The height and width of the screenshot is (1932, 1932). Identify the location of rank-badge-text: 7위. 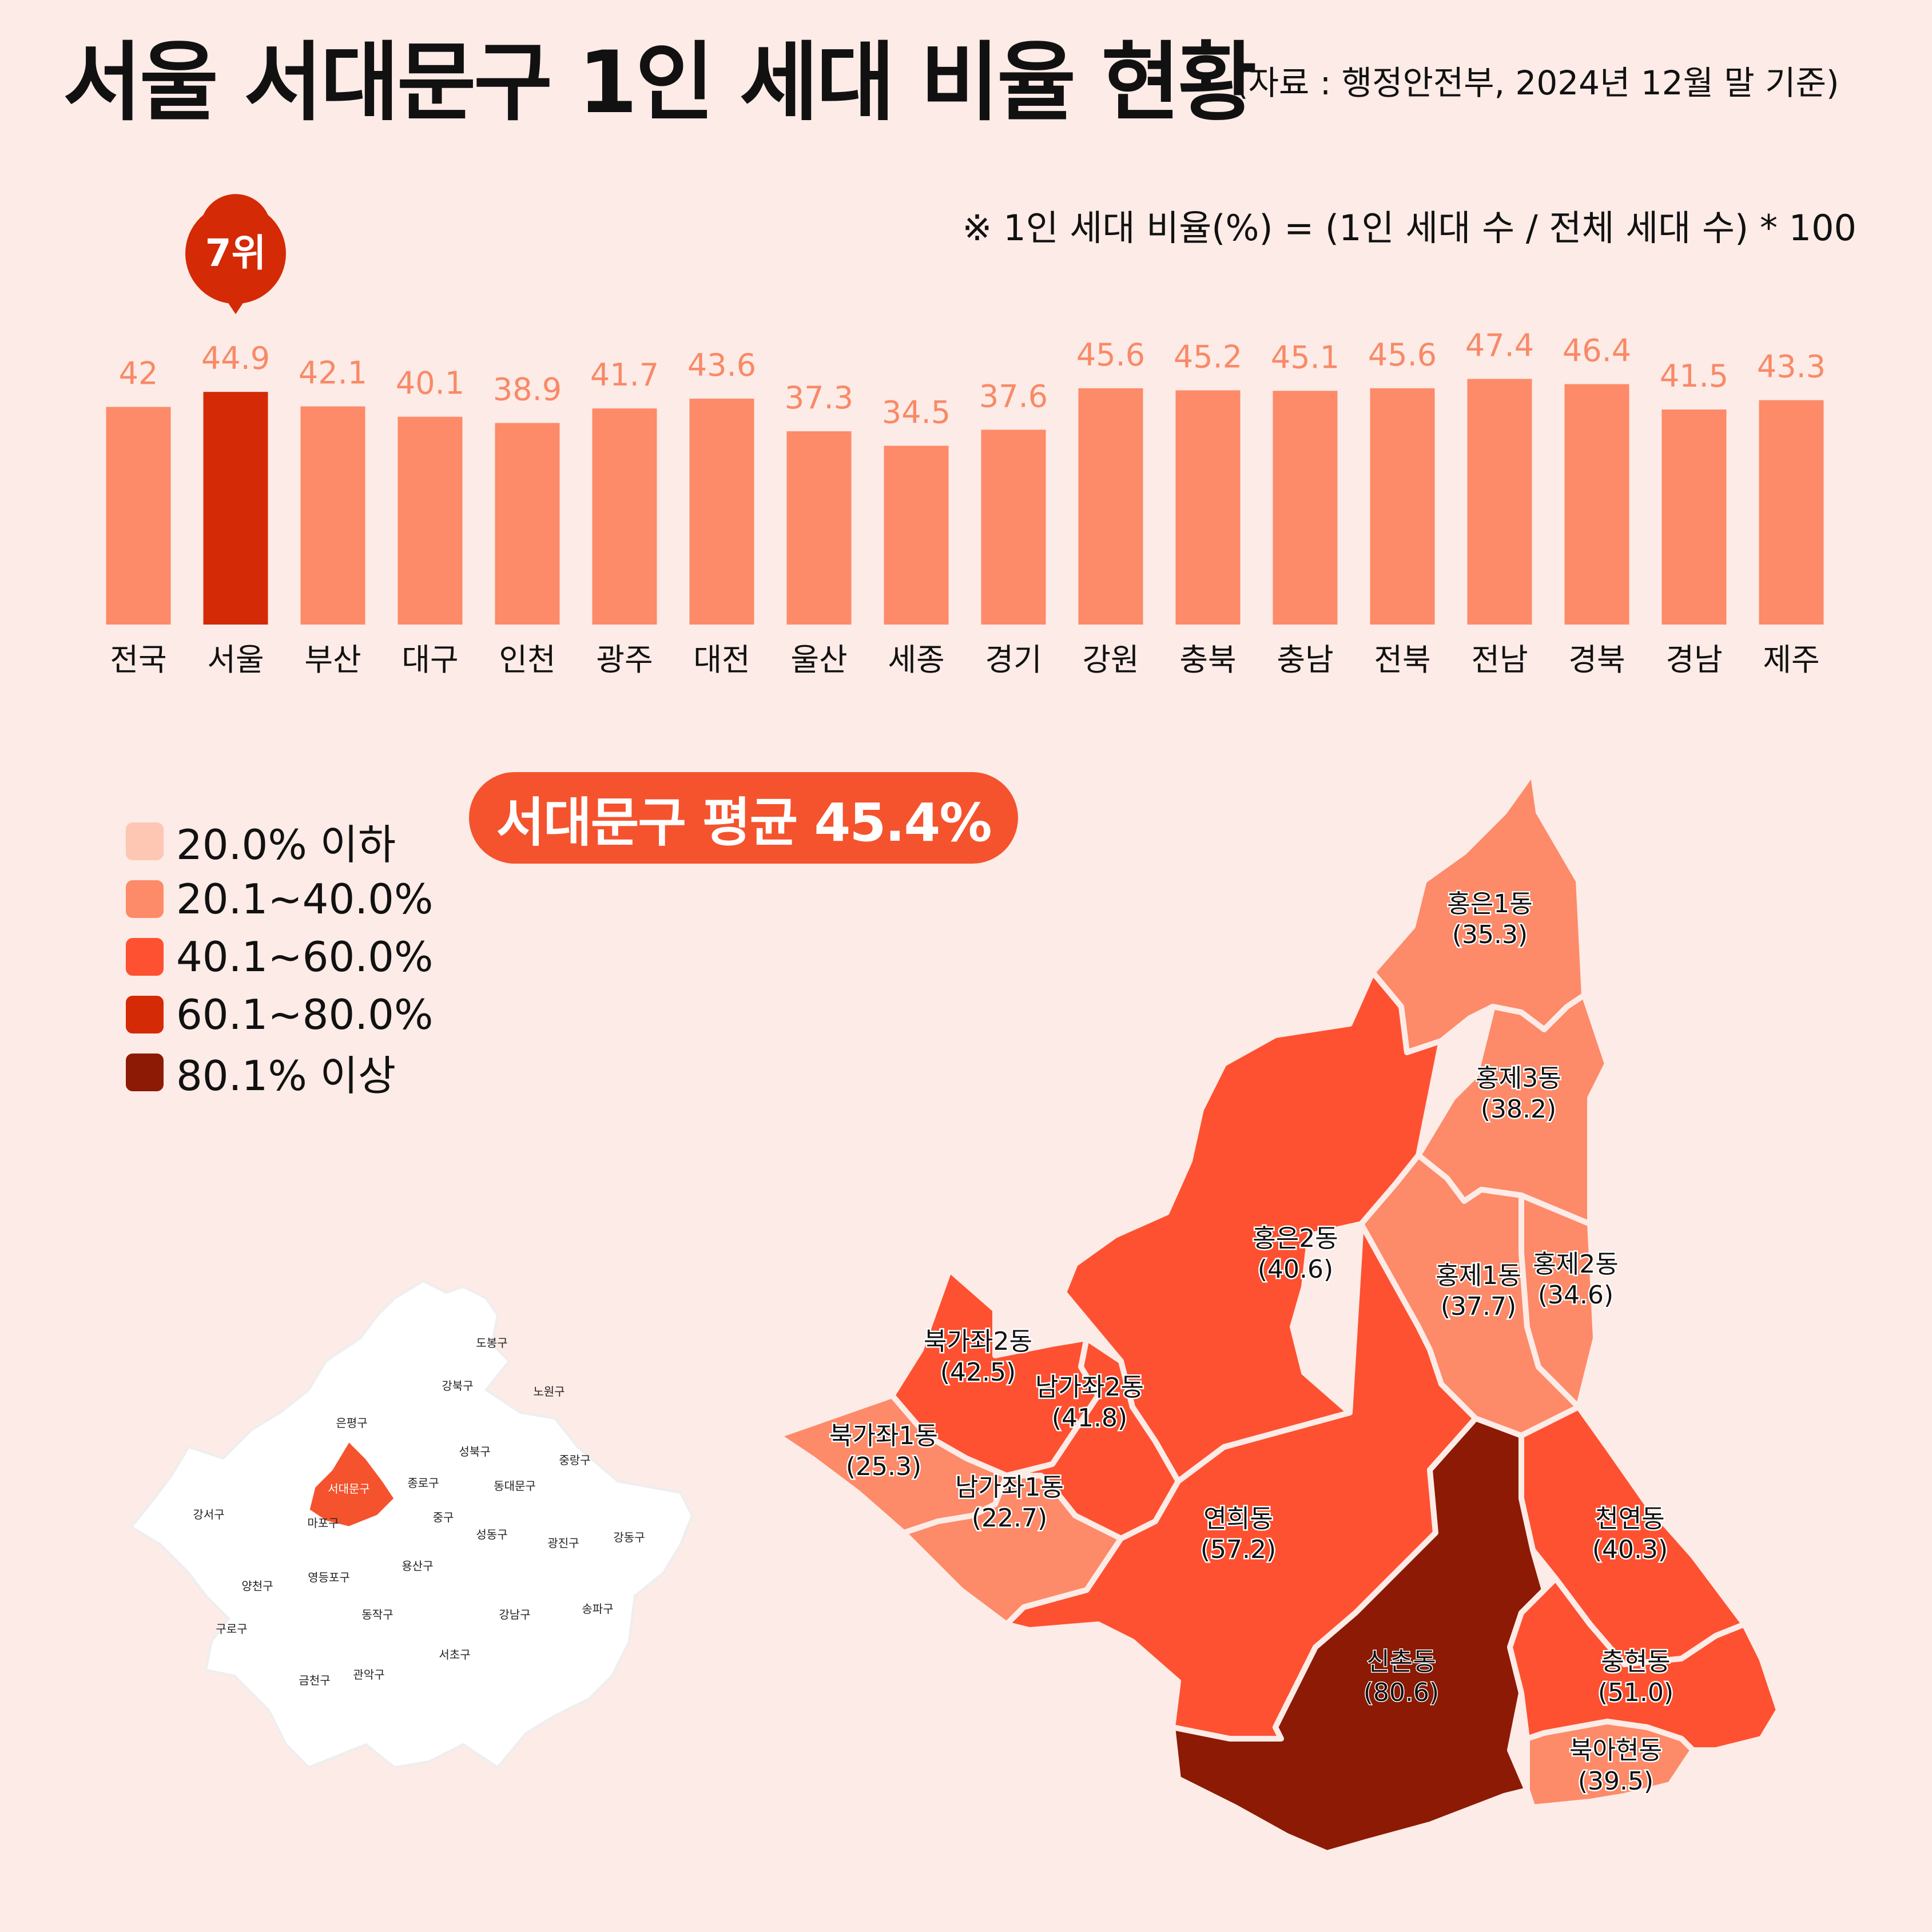
(236, 253).